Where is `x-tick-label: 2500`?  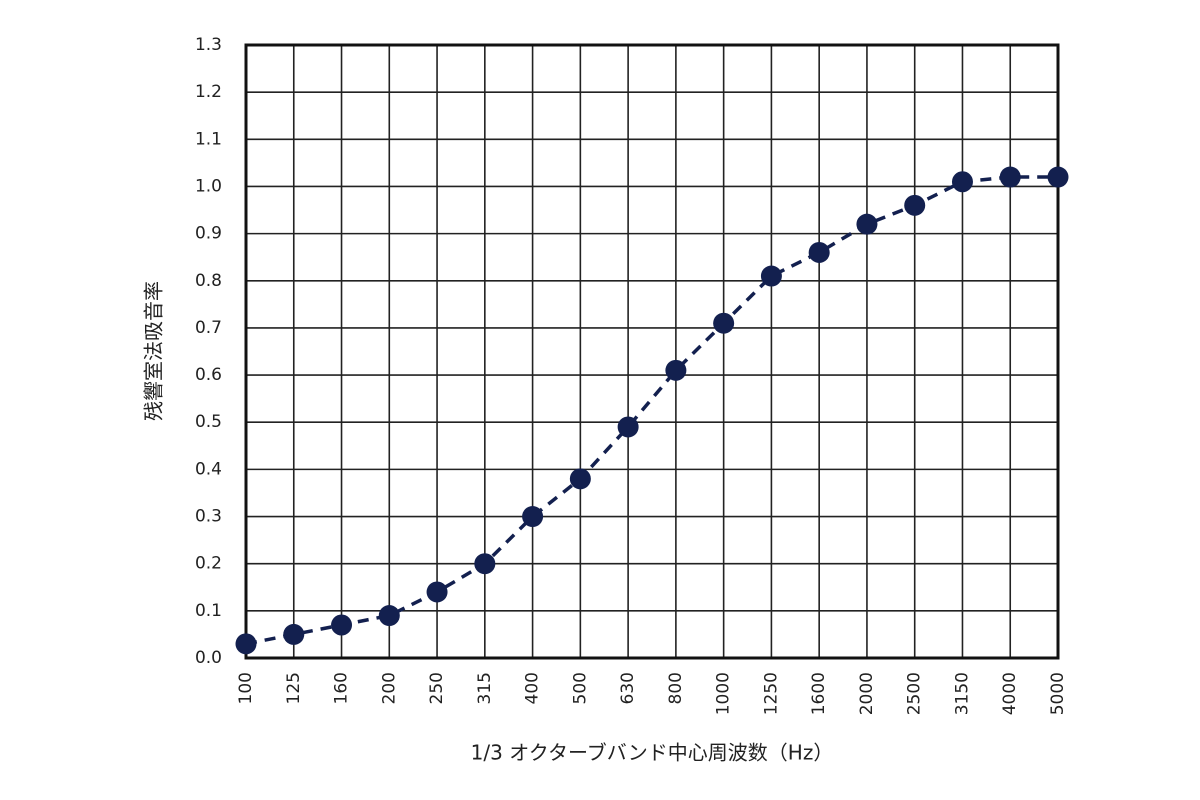 x-tick-label: 2500 is located at coordinates (915, 693).